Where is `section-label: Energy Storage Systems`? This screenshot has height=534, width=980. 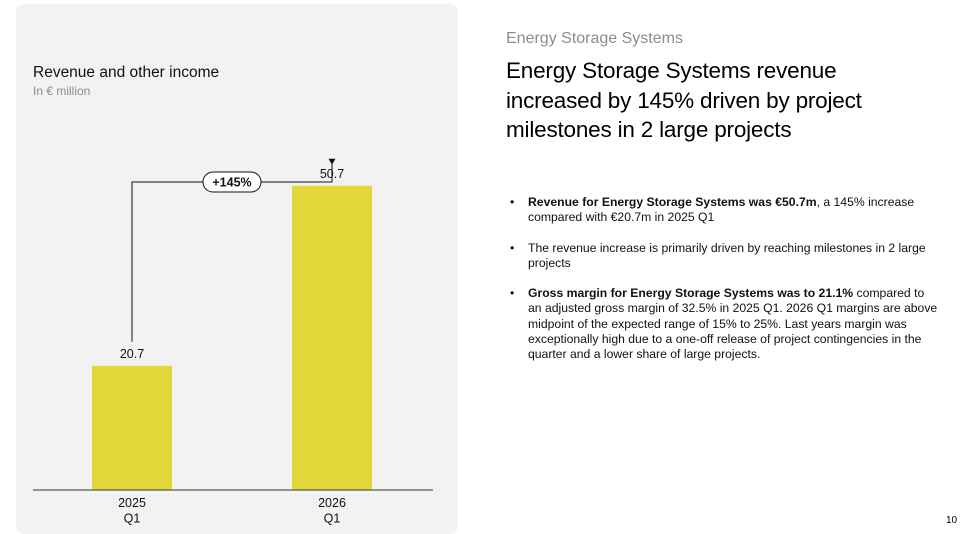
section-label: Energy Storage Systems is located at coordinates (594, 38).